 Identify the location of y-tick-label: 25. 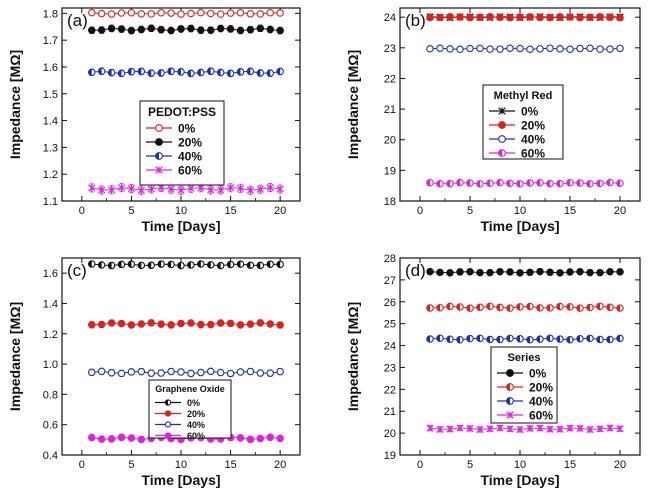
(390, 325).